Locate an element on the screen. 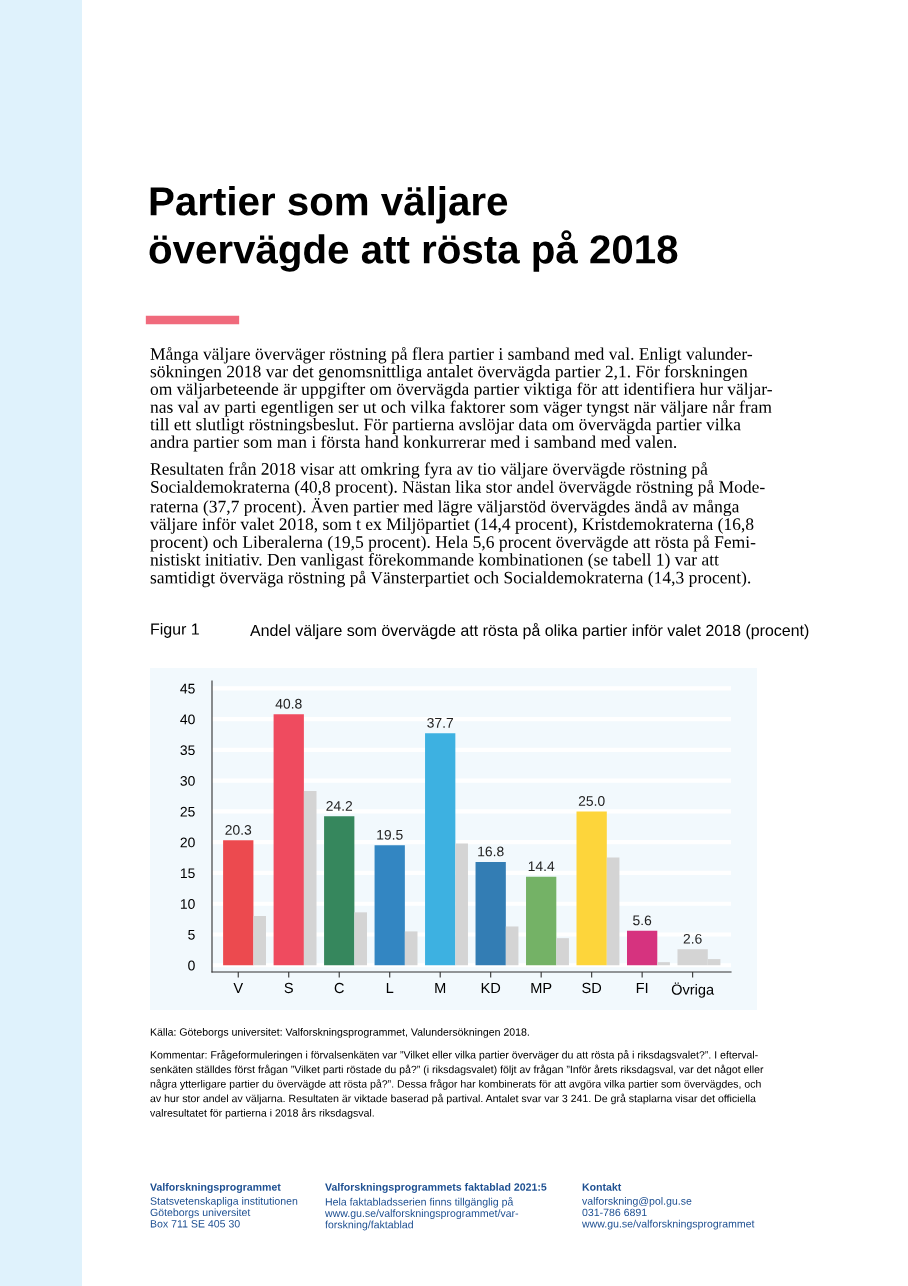  x-tick-label: KD is located at coordinates (491, 987).